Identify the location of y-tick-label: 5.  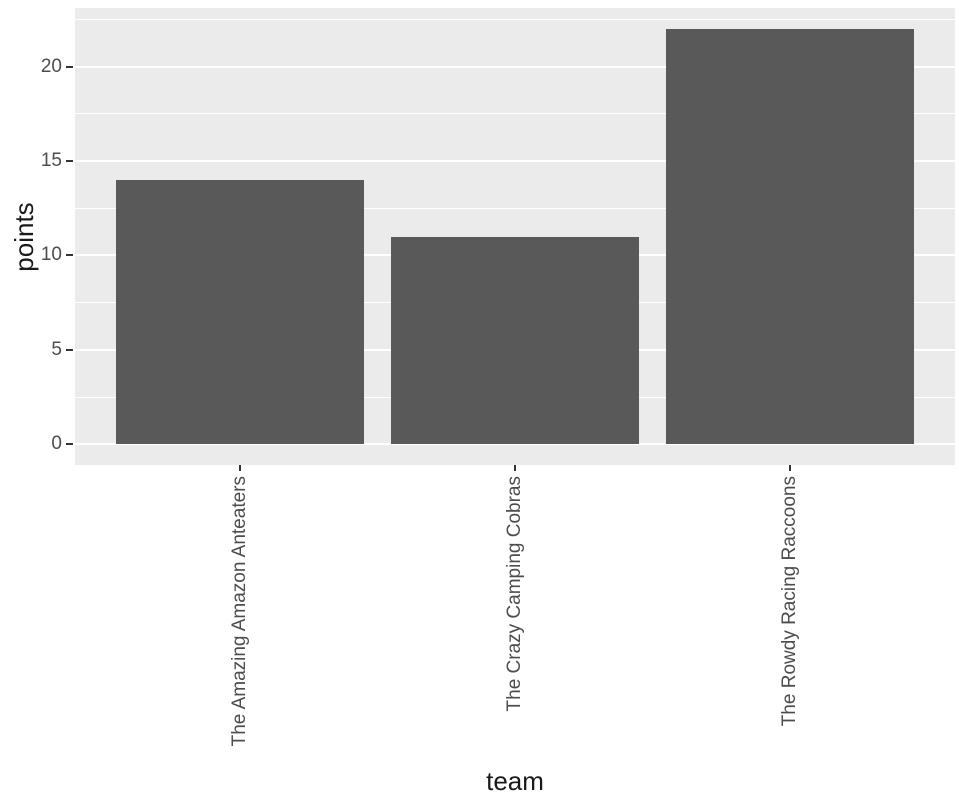
(56, 349).